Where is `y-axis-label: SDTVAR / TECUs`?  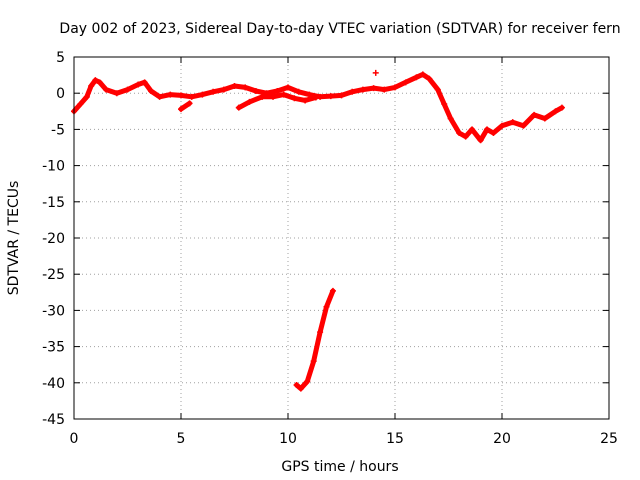 y-axis-label: SDTVAR / TECUs is located at coordinates (14, 238).